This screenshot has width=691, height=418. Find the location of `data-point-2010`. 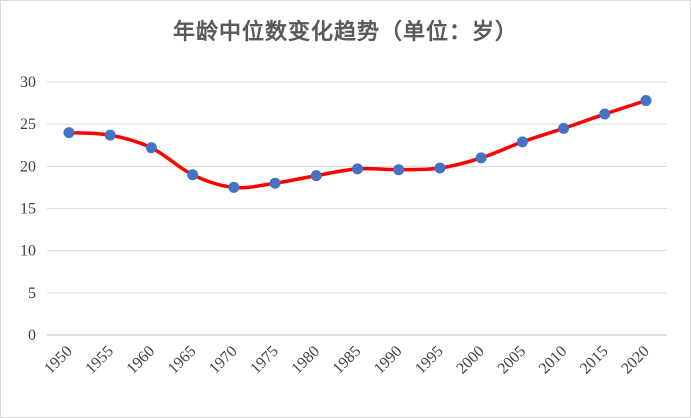

data-point-2010 is located at coordinates (564, 128).